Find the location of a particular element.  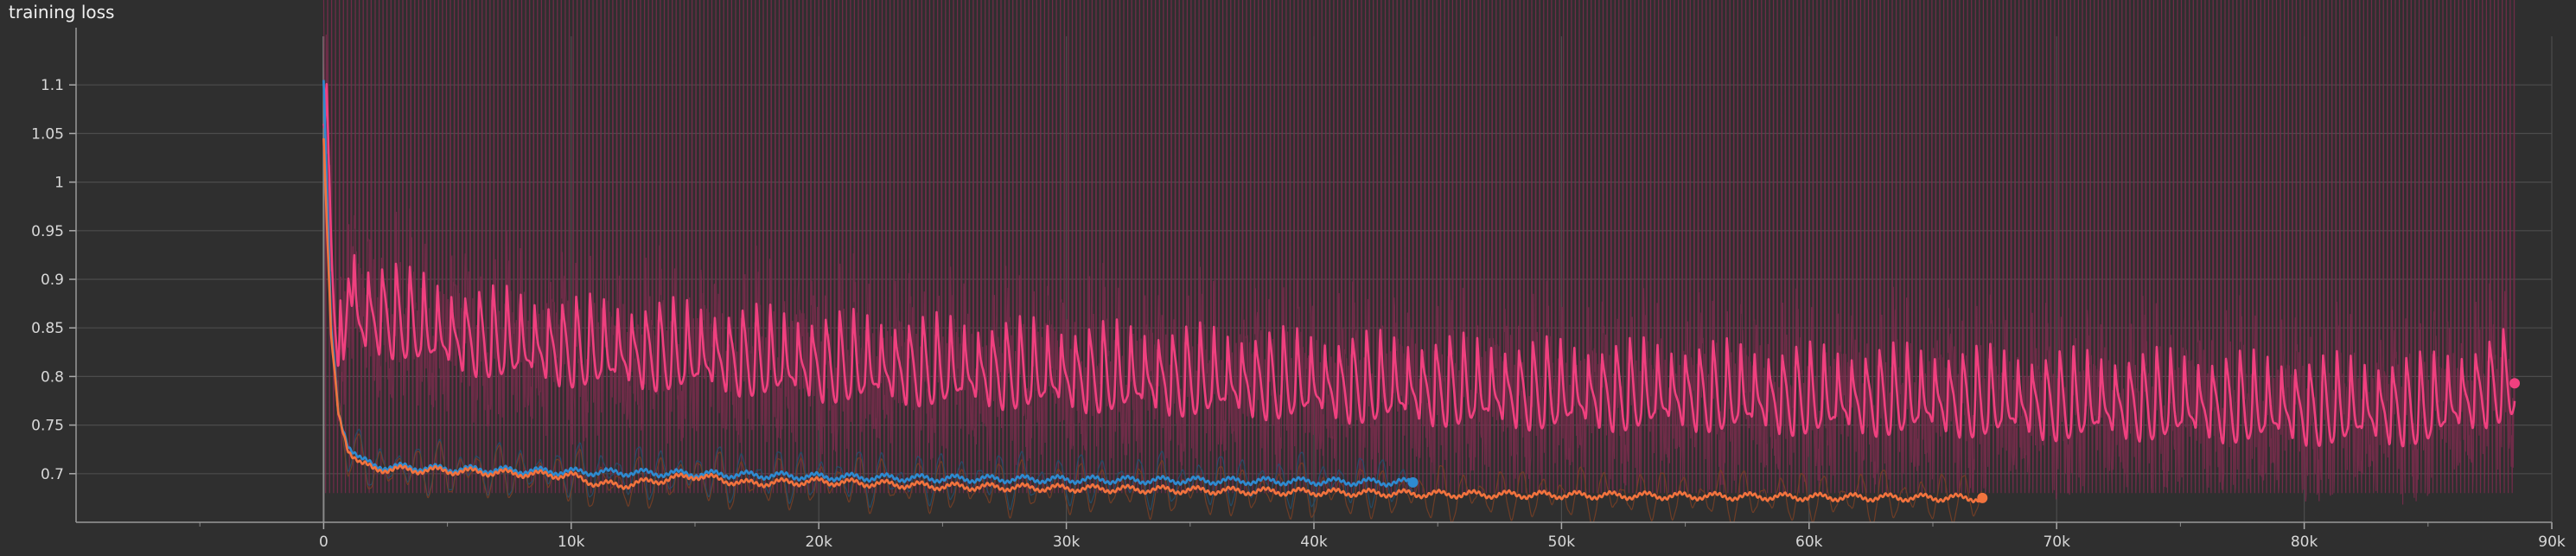

chart-title: training loss is located at coordinates (62, 12).